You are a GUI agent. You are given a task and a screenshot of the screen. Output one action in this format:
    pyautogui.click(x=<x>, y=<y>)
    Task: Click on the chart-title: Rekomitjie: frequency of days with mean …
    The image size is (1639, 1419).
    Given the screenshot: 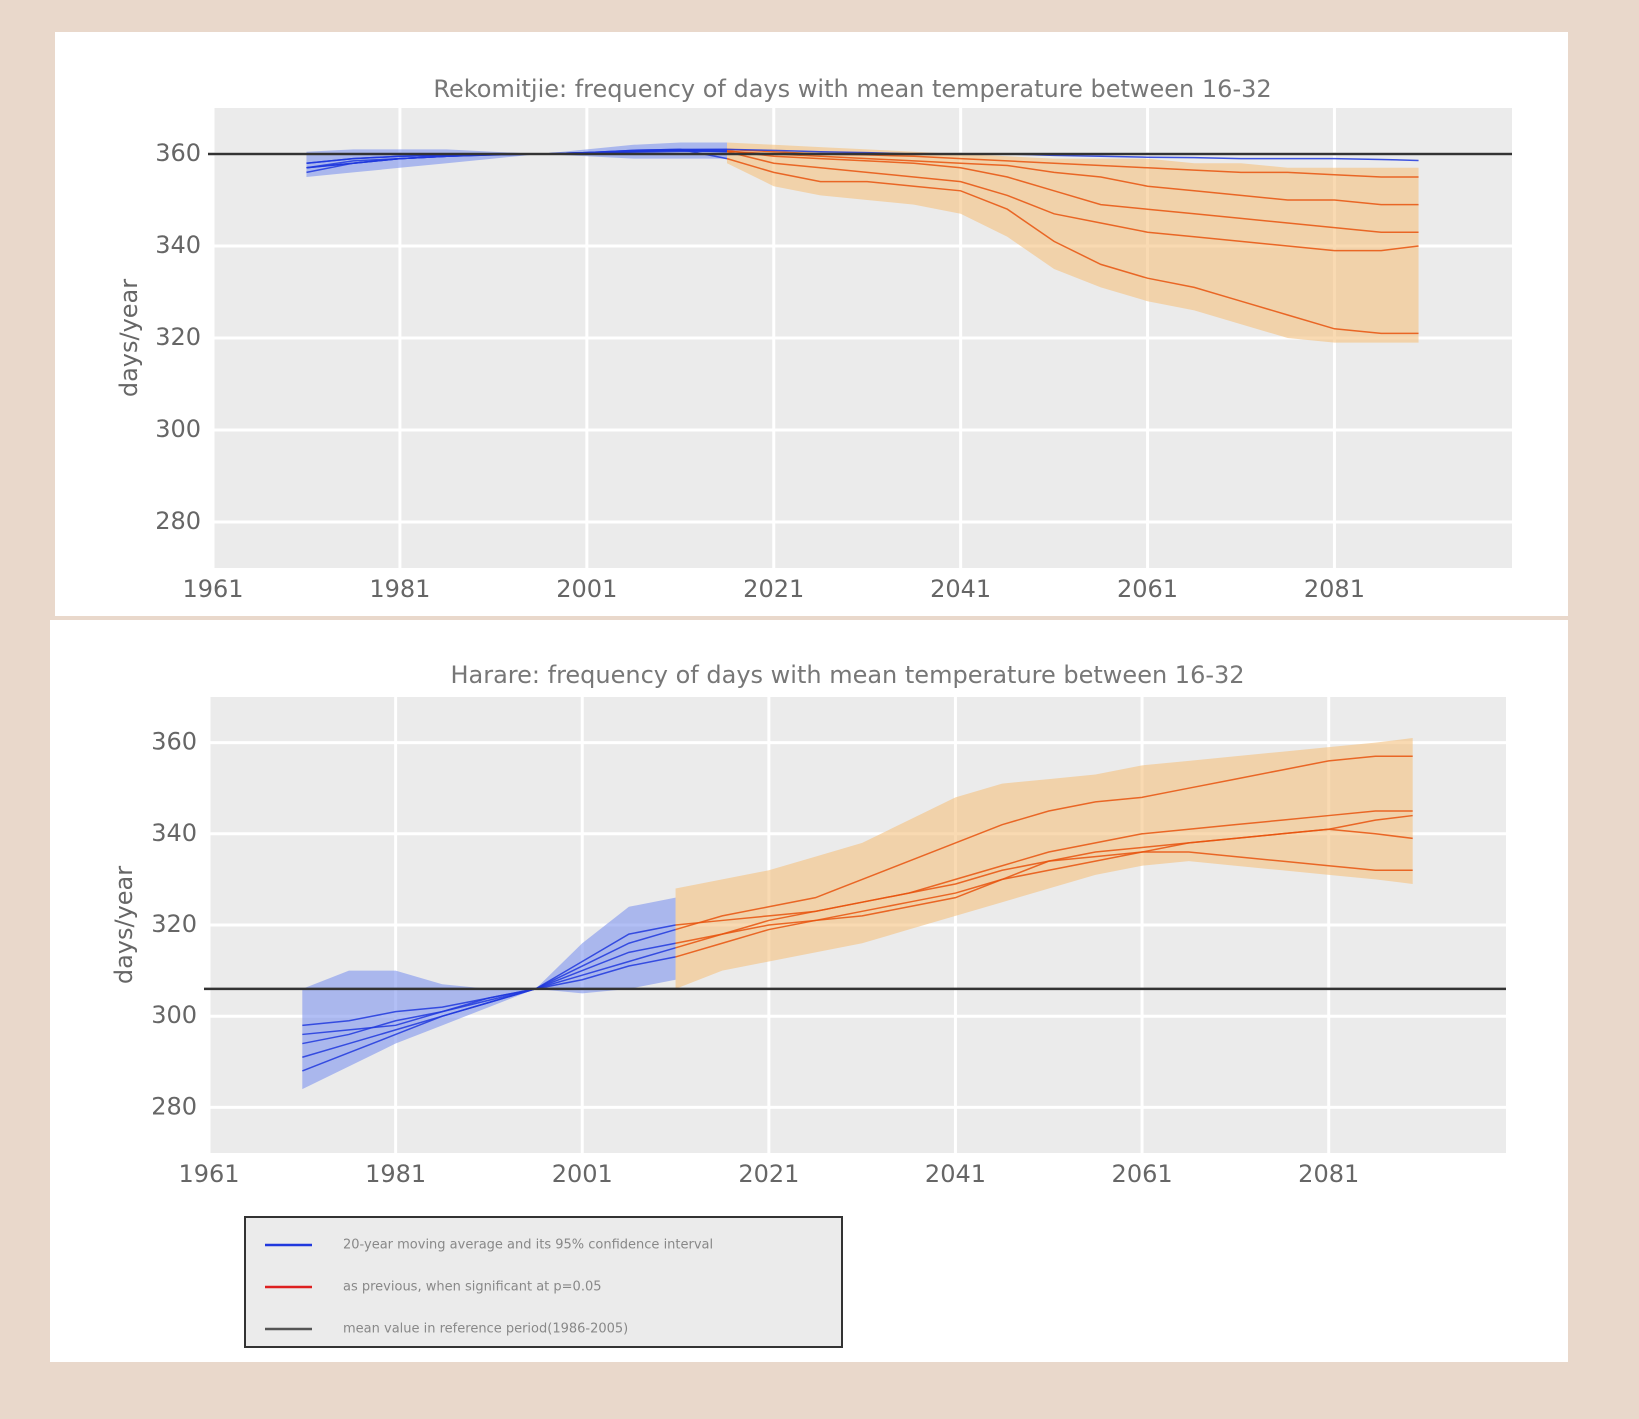 What is the action you would take?
    pyautogui.click(x=852, y=89)
    